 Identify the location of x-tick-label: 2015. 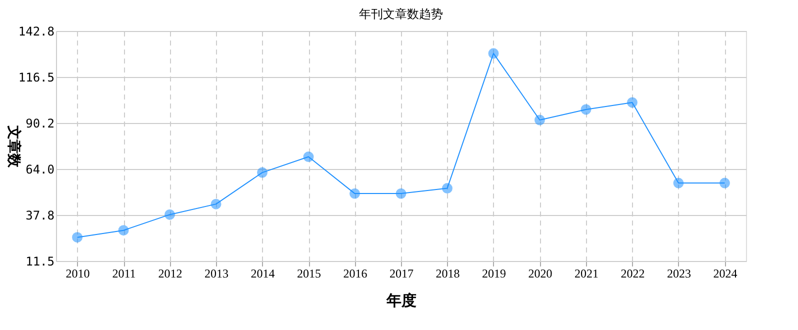
(309, 273).